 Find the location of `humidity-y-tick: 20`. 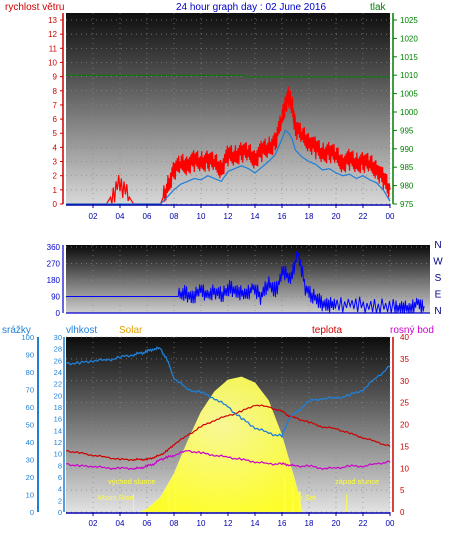

humidity-y-tick: 20 is located at coordinates (58, 395).